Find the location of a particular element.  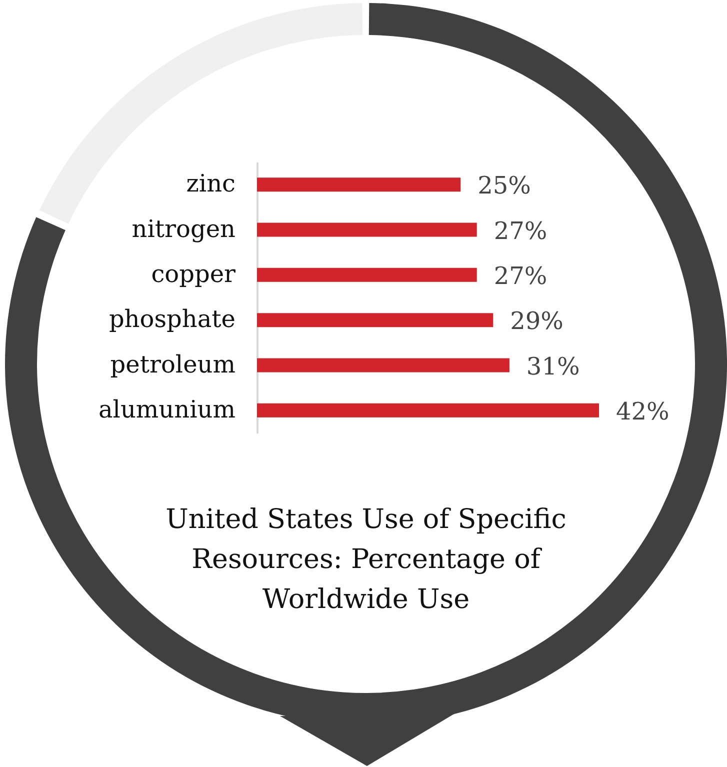

data-label: 31% is located at coordinates (553, 366).